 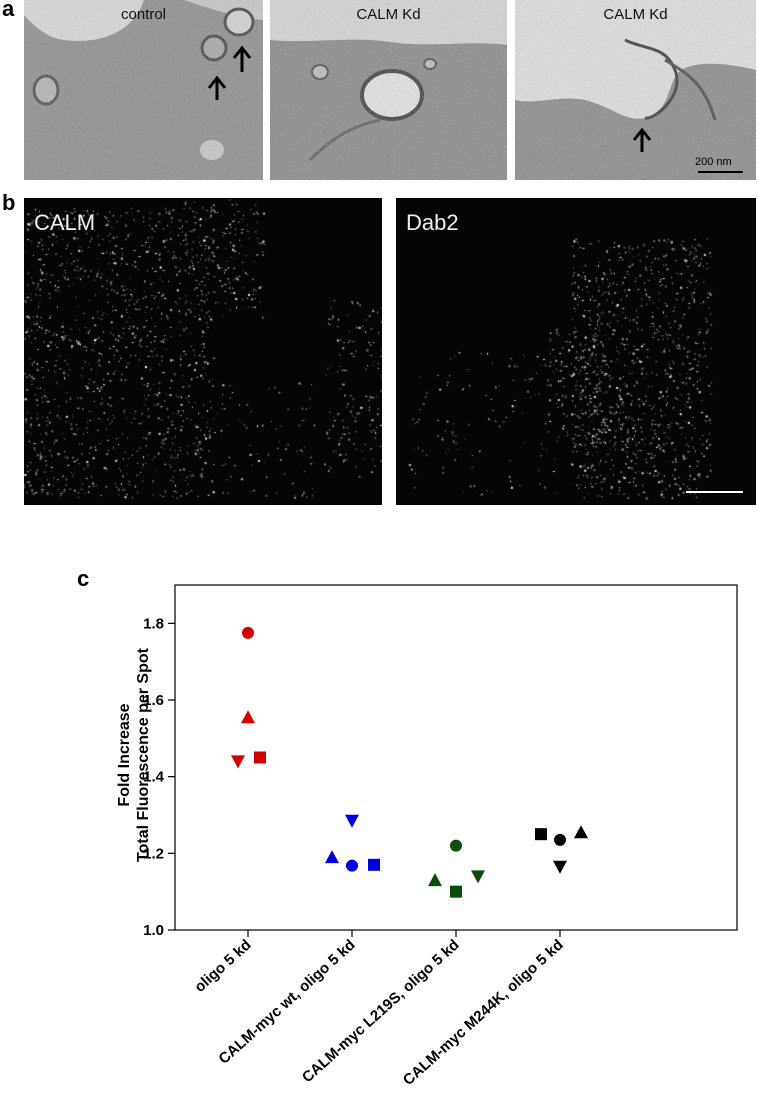 I want to click on fluorescence-label-calm: CALM, so click(x=65, y=222).